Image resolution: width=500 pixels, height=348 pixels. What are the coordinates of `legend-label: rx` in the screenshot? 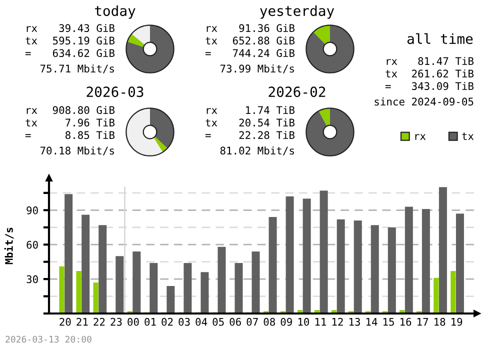 It's located at (420, 137).